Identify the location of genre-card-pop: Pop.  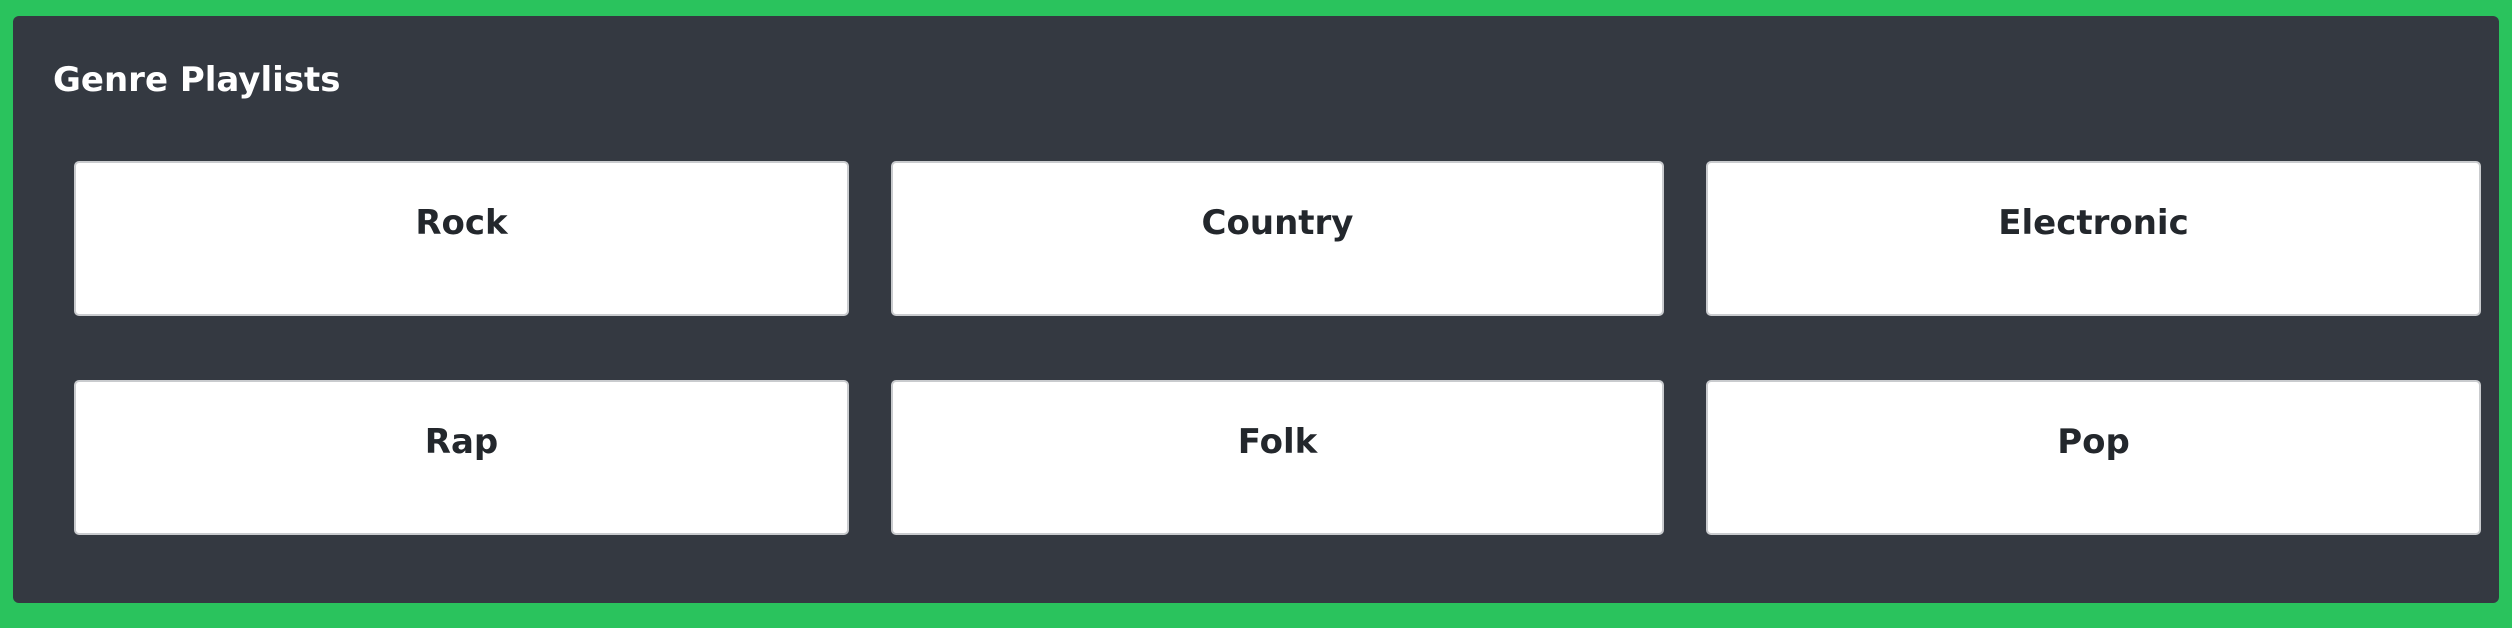
(2093, 457).